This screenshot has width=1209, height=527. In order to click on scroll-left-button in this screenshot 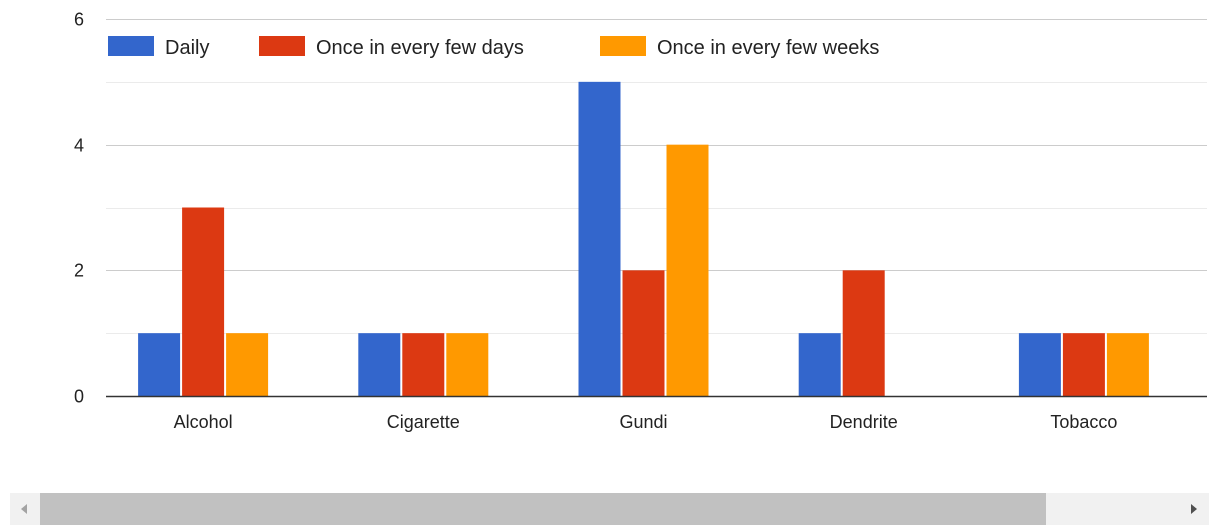, I will do `click(25, 509)`.